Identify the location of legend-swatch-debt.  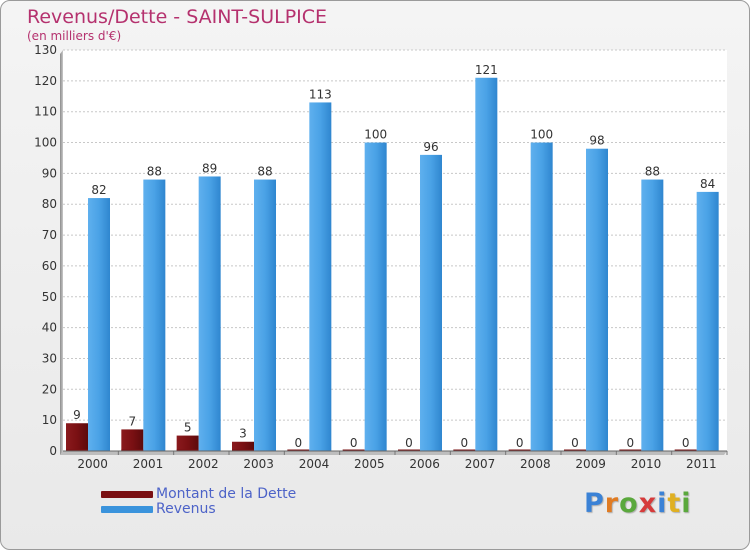
(127, 494).